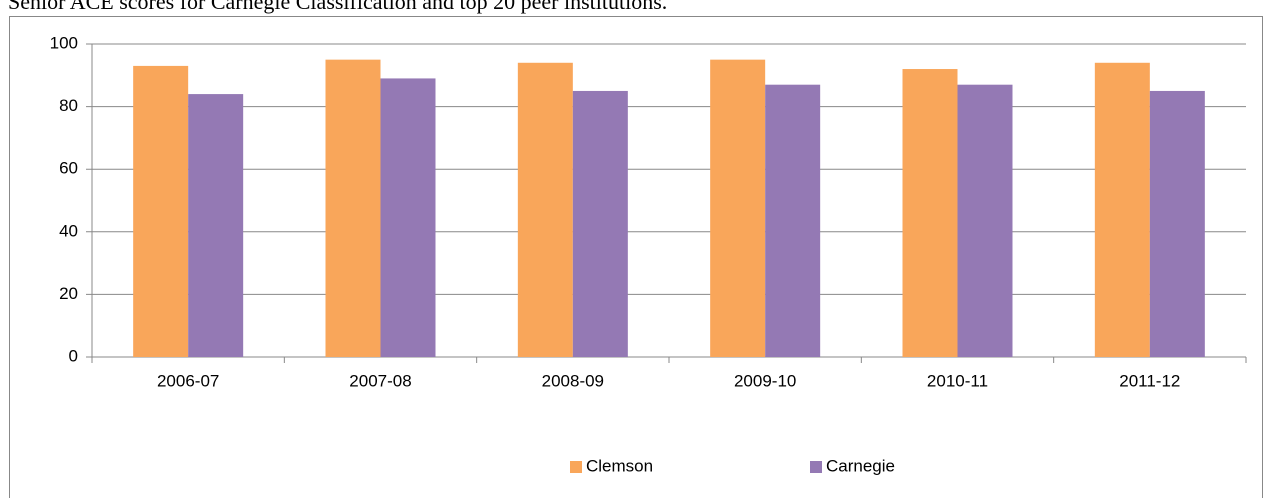 Image resolution: width=1277 pixels, height=498 pixels. What do you see at coordinates (619, 465) in the screenshot?
I see `legend-label: Clemson` at bounding box center [619, 465].